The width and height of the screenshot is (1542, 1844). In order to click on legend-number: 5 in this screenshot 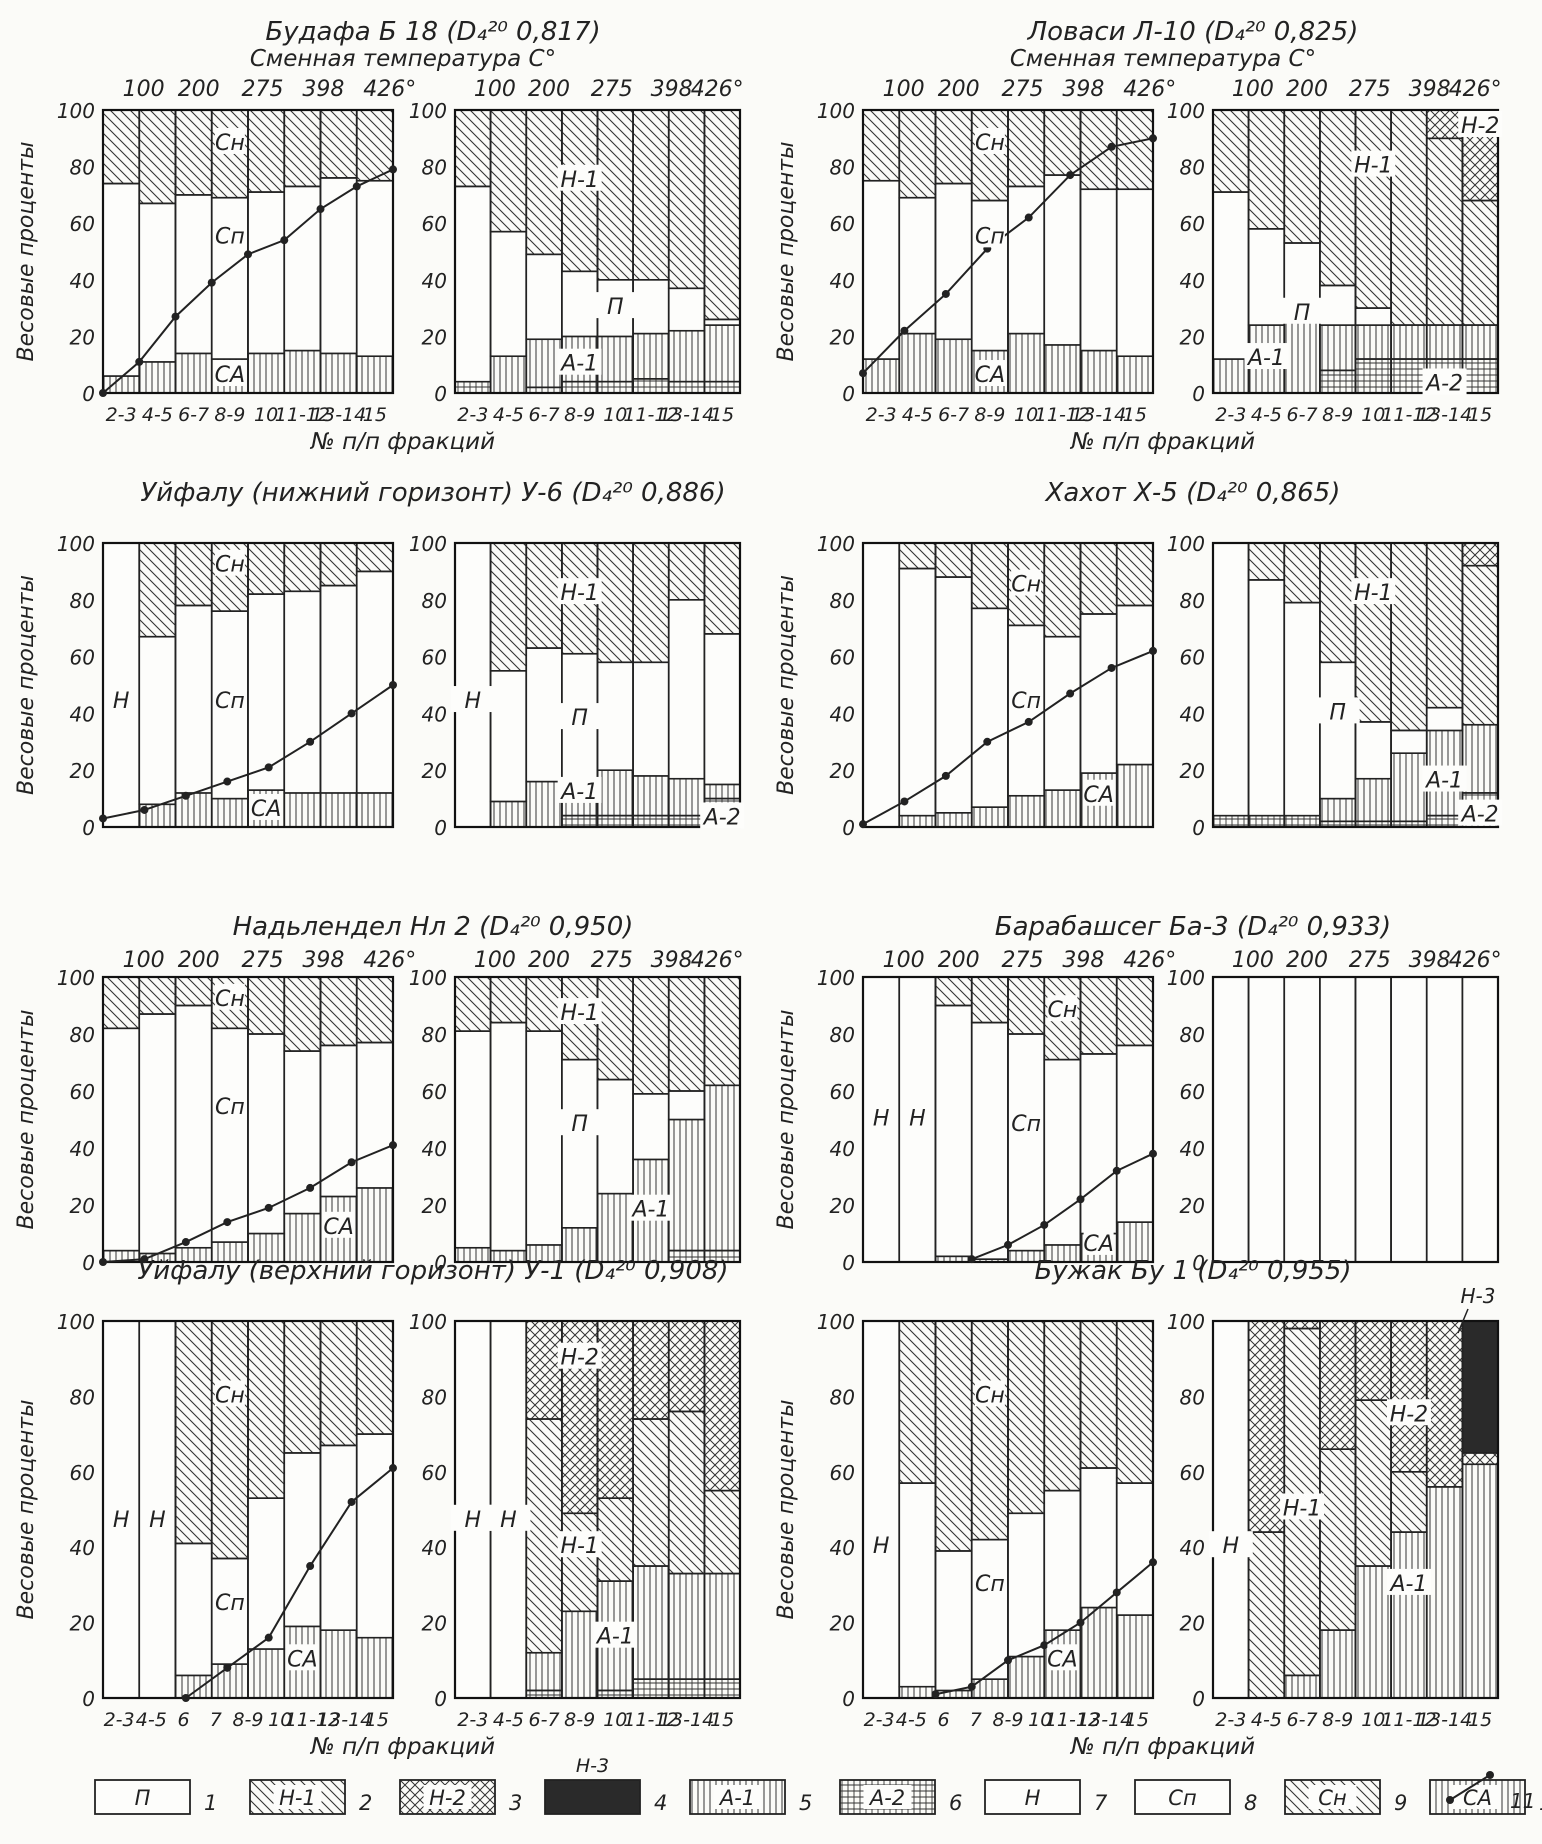, I will do `click(805, 1803)`.